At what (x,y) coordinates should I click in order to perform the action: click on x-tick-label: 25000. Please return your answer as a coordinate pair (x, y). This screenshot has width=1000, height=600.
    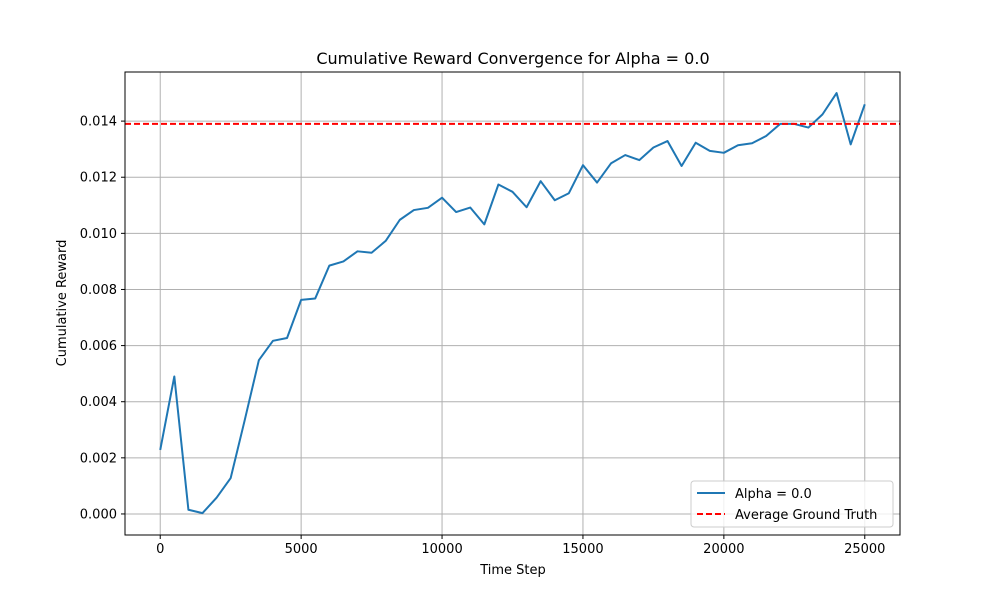
    Looking at the image, I should click on (864, 549).